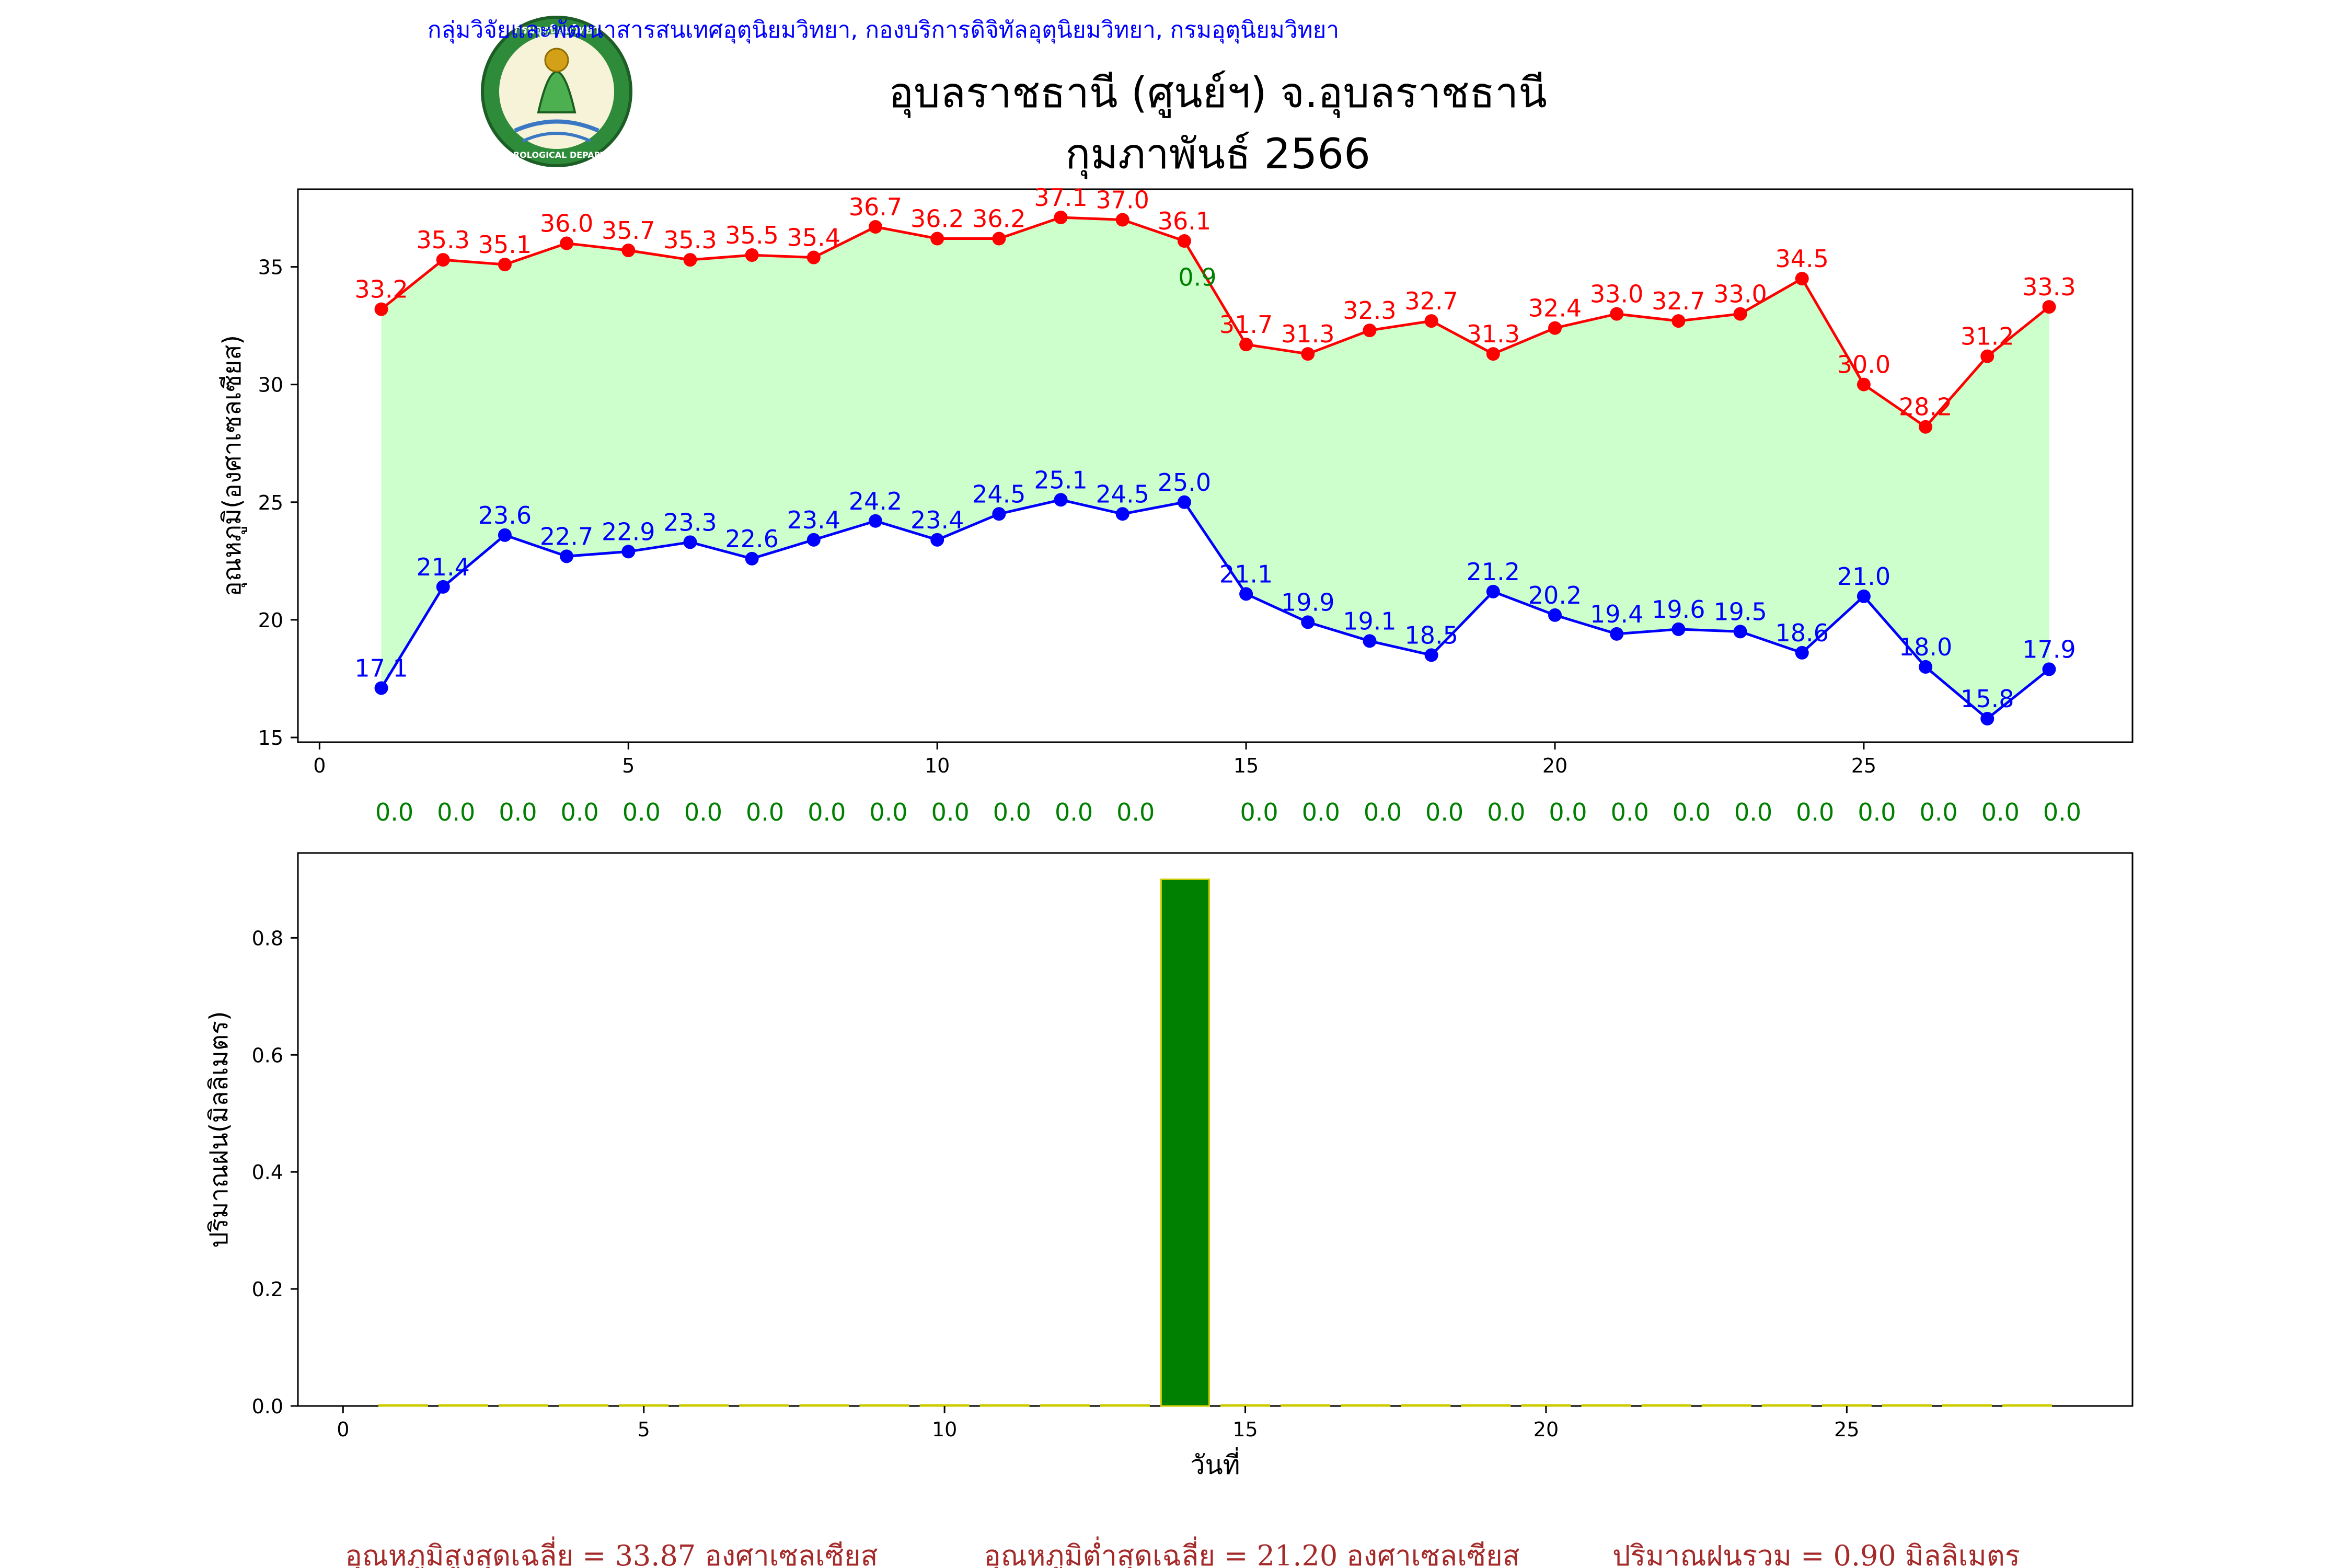 The width and height of the screenshot is (2352, 1568). Describe the element at coordinates (1546, 1429) in the screenshot. I see `rainfall-x-tick-label: 20` at that location.